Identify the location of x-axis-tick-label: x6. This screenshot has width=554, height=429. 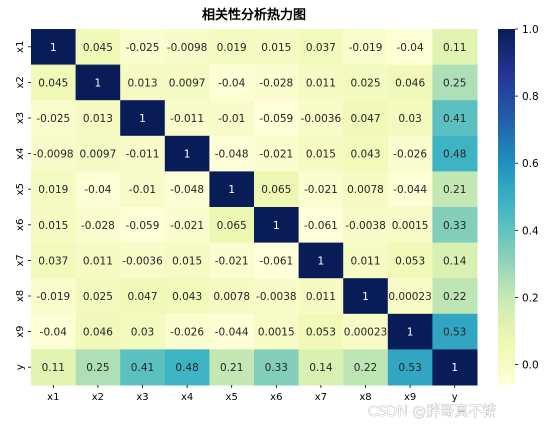
(276, 397).